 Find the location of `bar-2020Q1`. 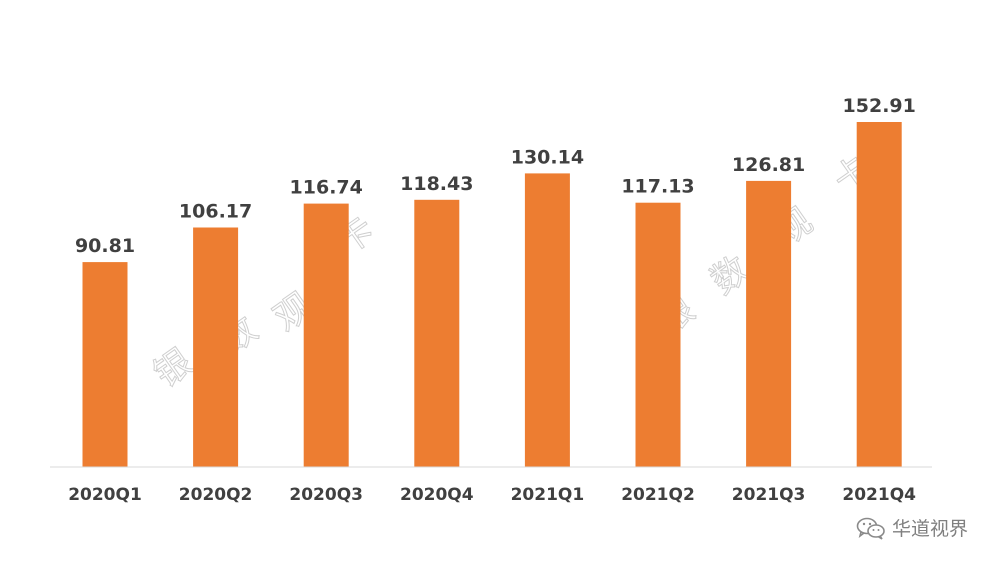

bar-2020Q1 is located at coordinates (105, 364).